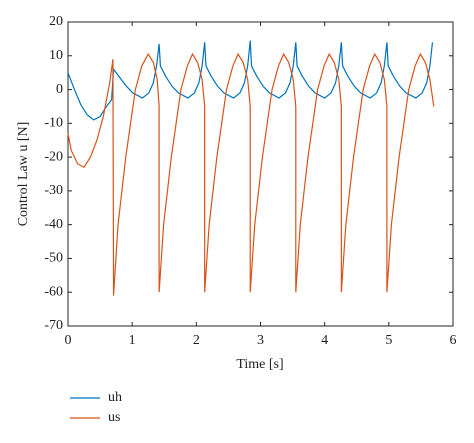 The image size is (474, 443). I want to click on y-tick-label: 20, so click(56, 21).